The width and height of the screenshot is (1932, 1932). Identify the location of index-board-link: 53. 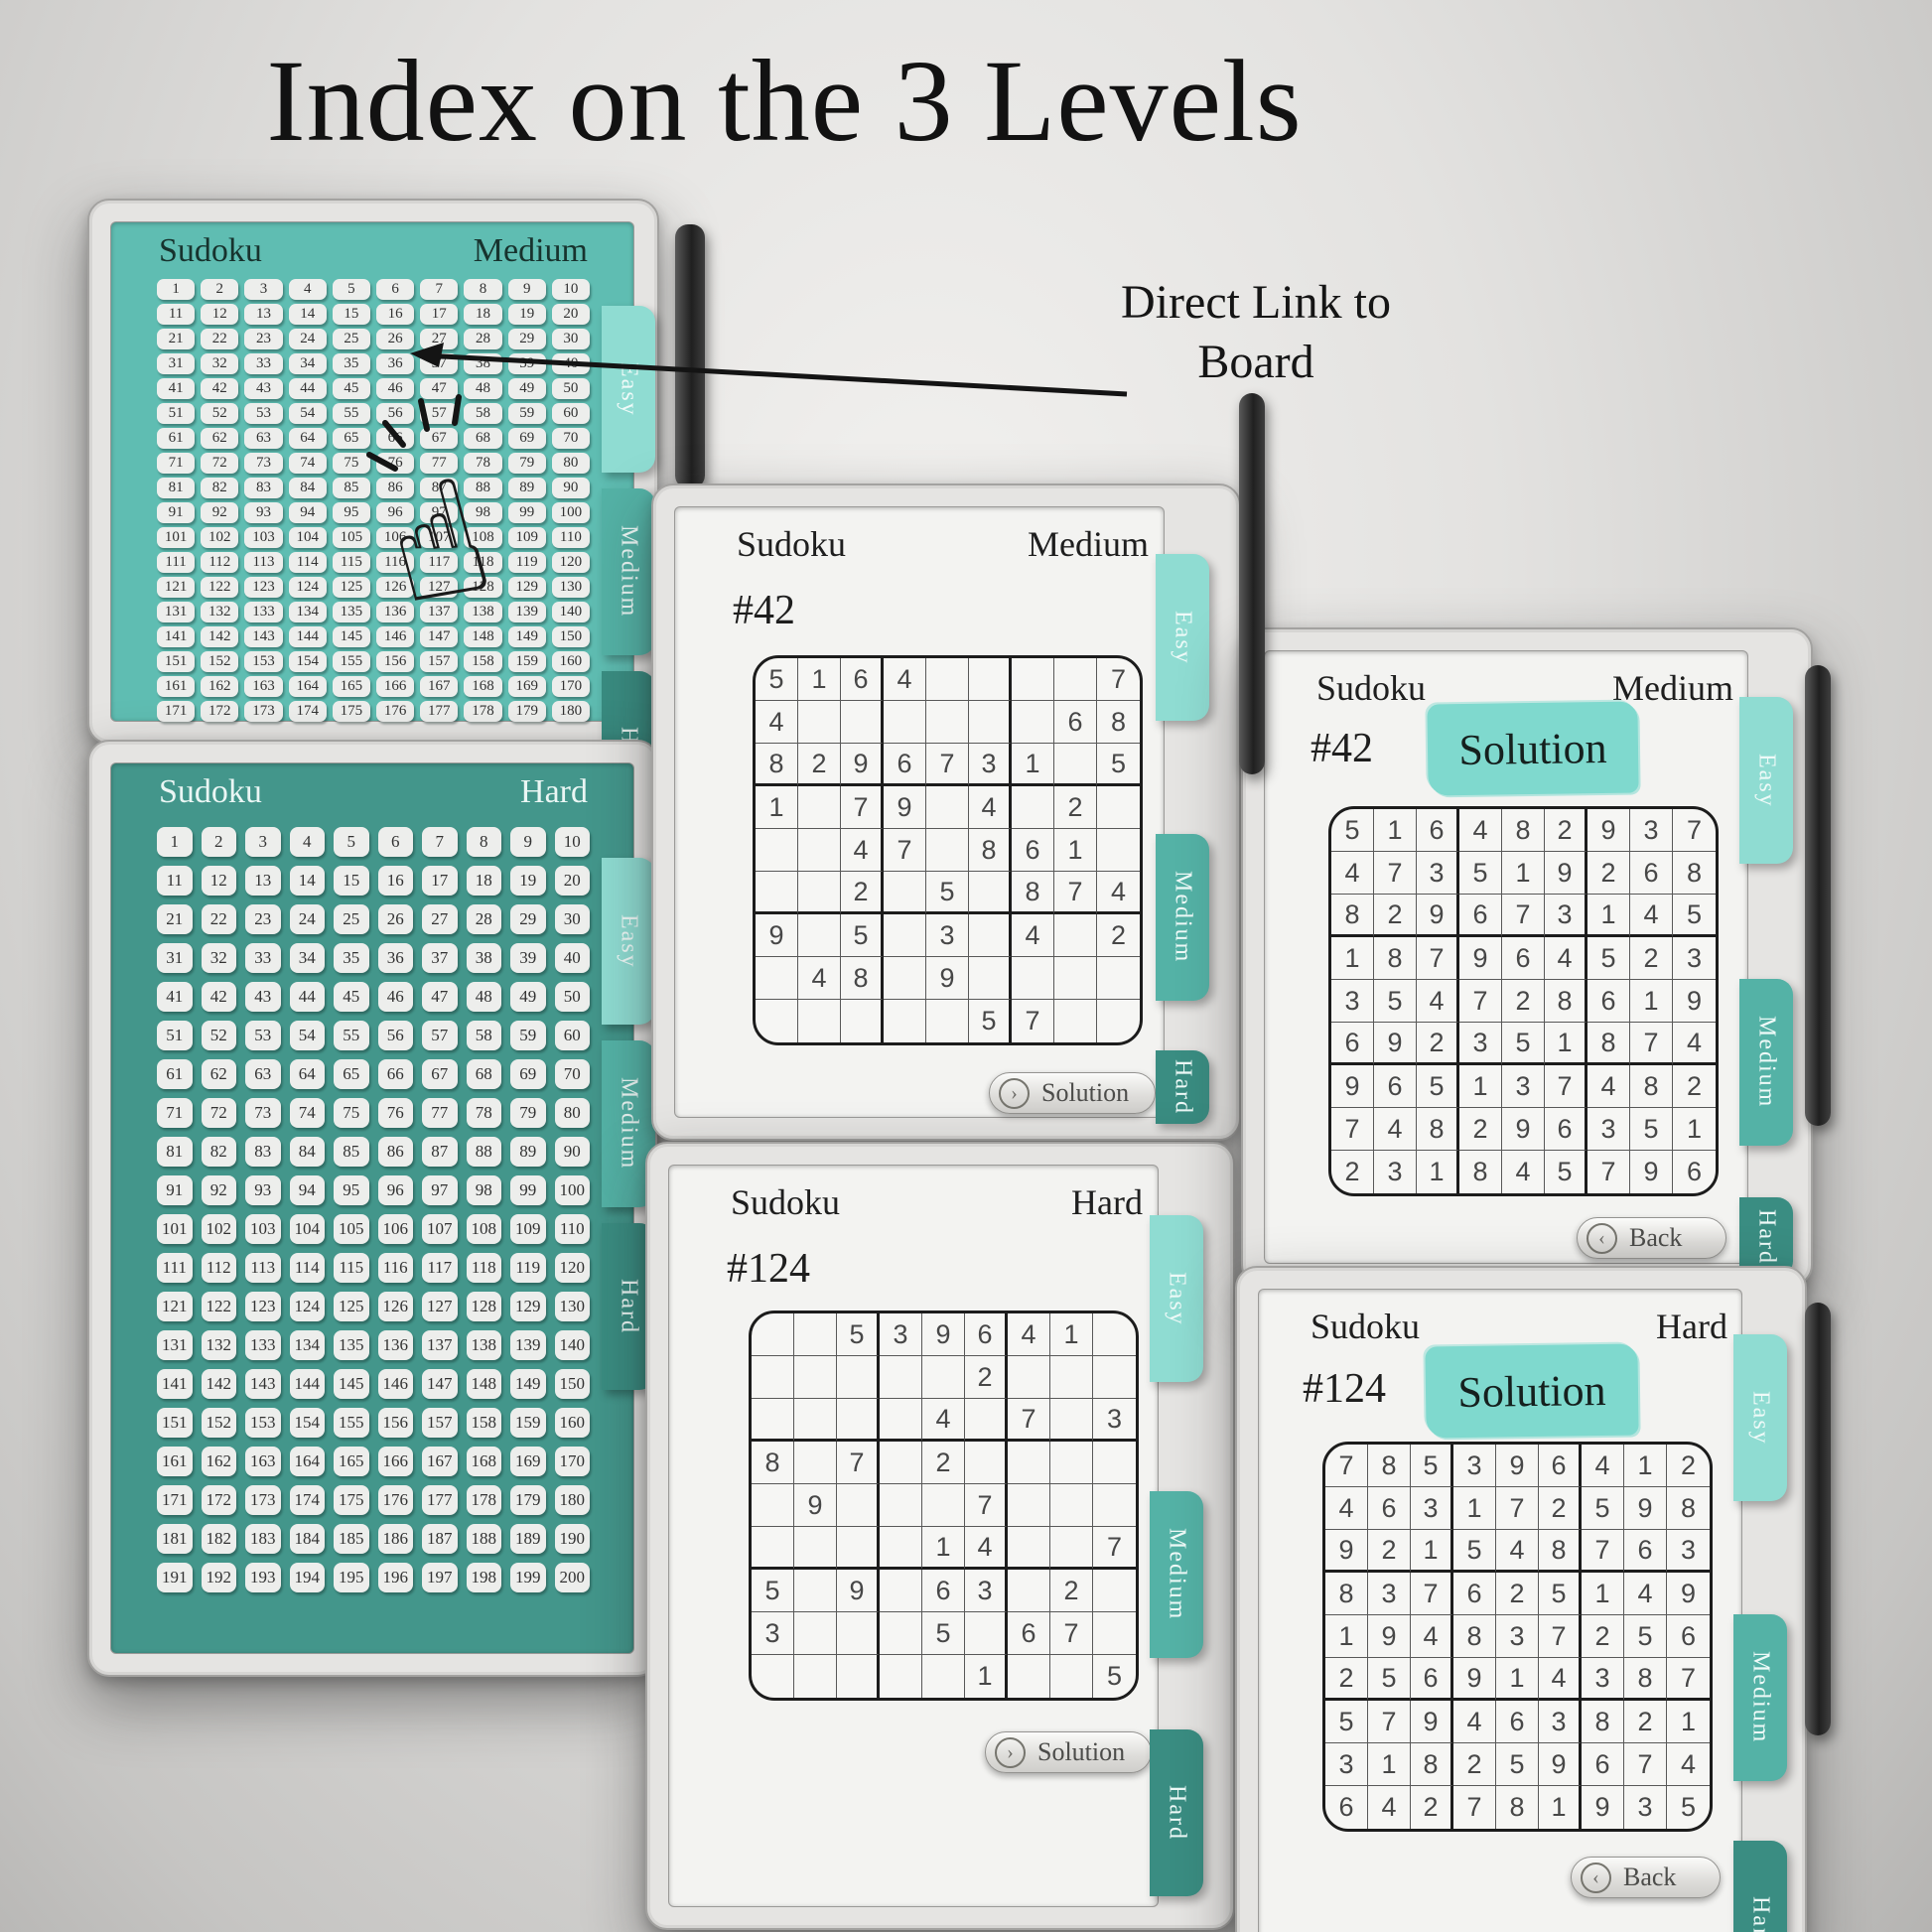
(263, 413).